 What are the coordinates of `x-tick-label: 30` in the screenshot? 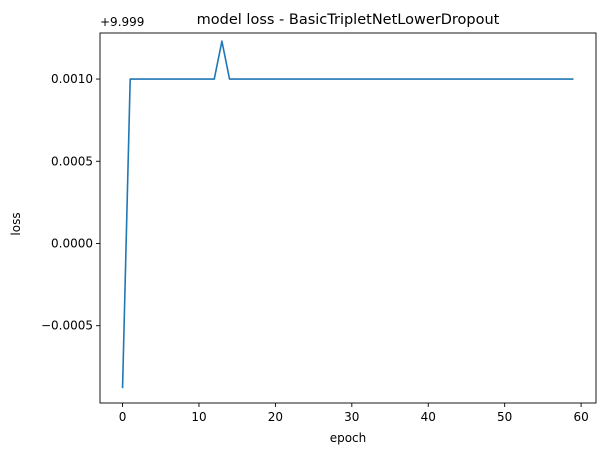 It's located at (351, 417).